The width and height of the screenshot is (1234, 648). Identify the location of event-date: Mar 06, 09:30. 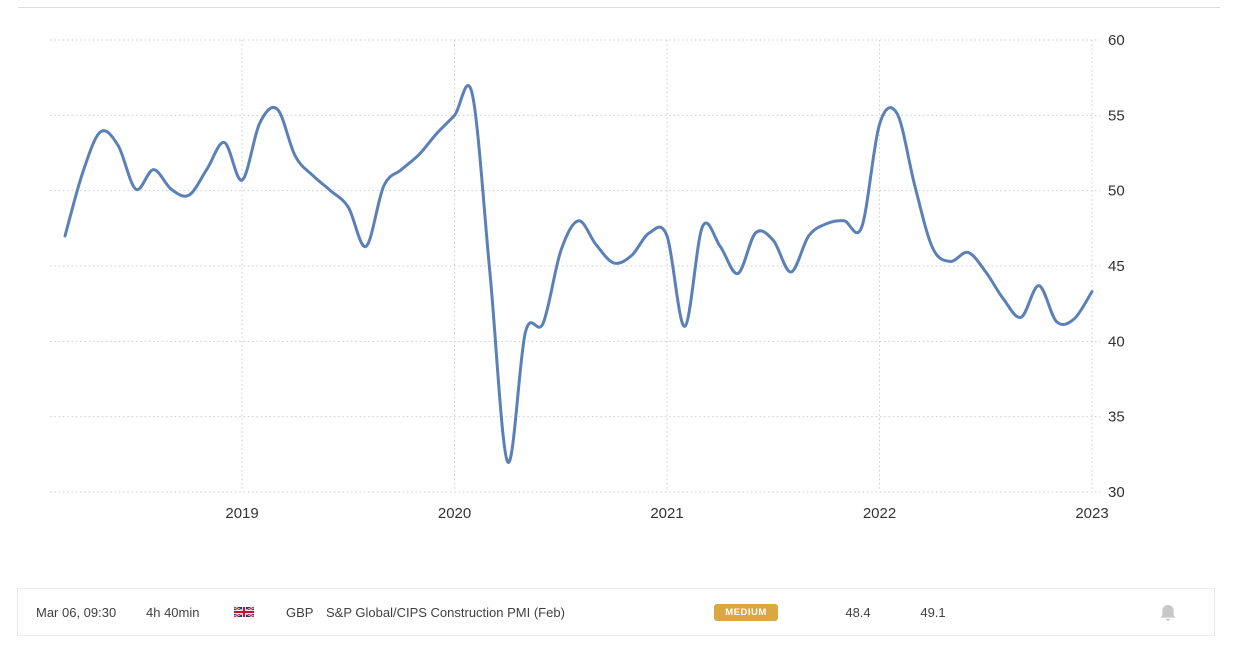
(76, 612).